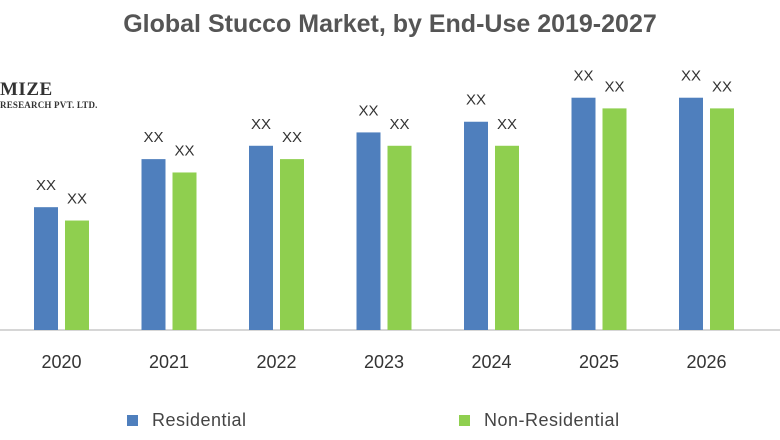 The image size is (780, 440). I want to click on legend-label-non-residential: Non-Residential, so click(552, 420).